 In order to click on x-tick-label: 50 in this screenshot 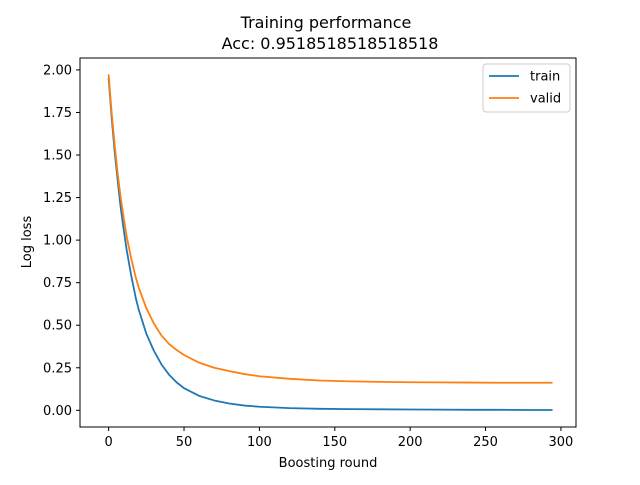, I will do `click(184, 442)`.